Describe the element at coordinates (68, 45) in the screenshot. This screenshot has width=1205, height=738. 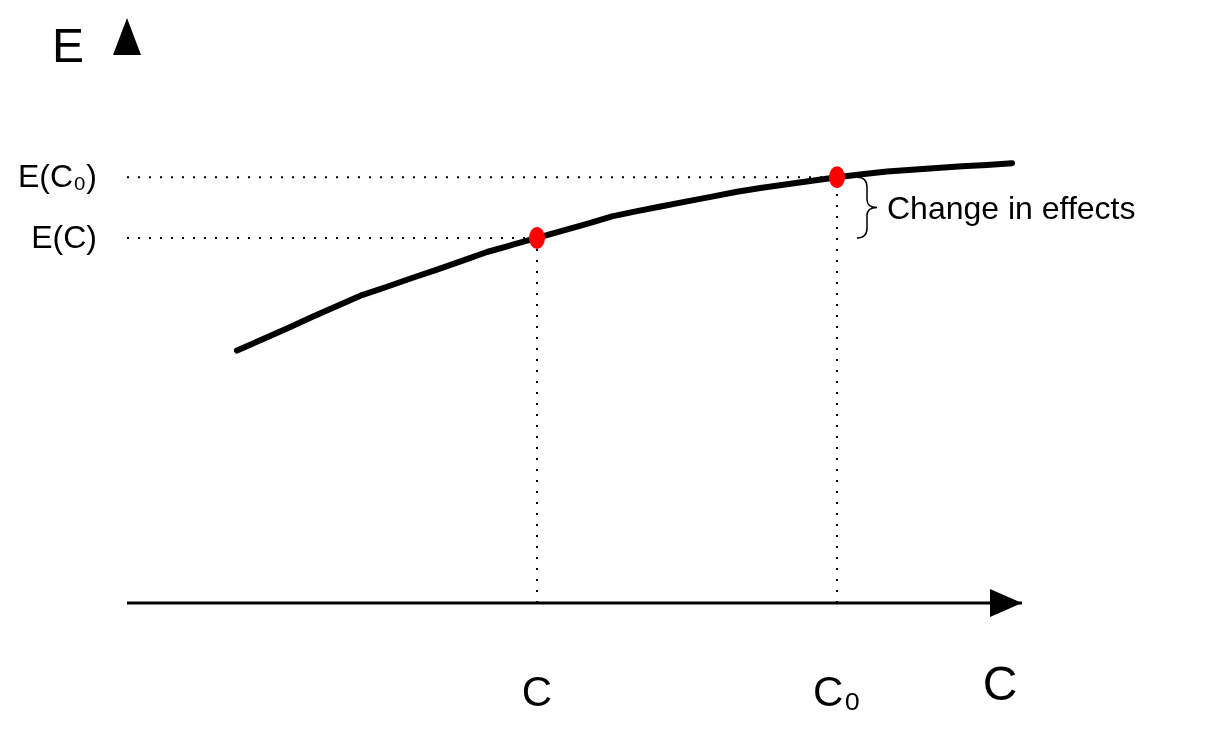
I see `y-axis-title: E` at that location.